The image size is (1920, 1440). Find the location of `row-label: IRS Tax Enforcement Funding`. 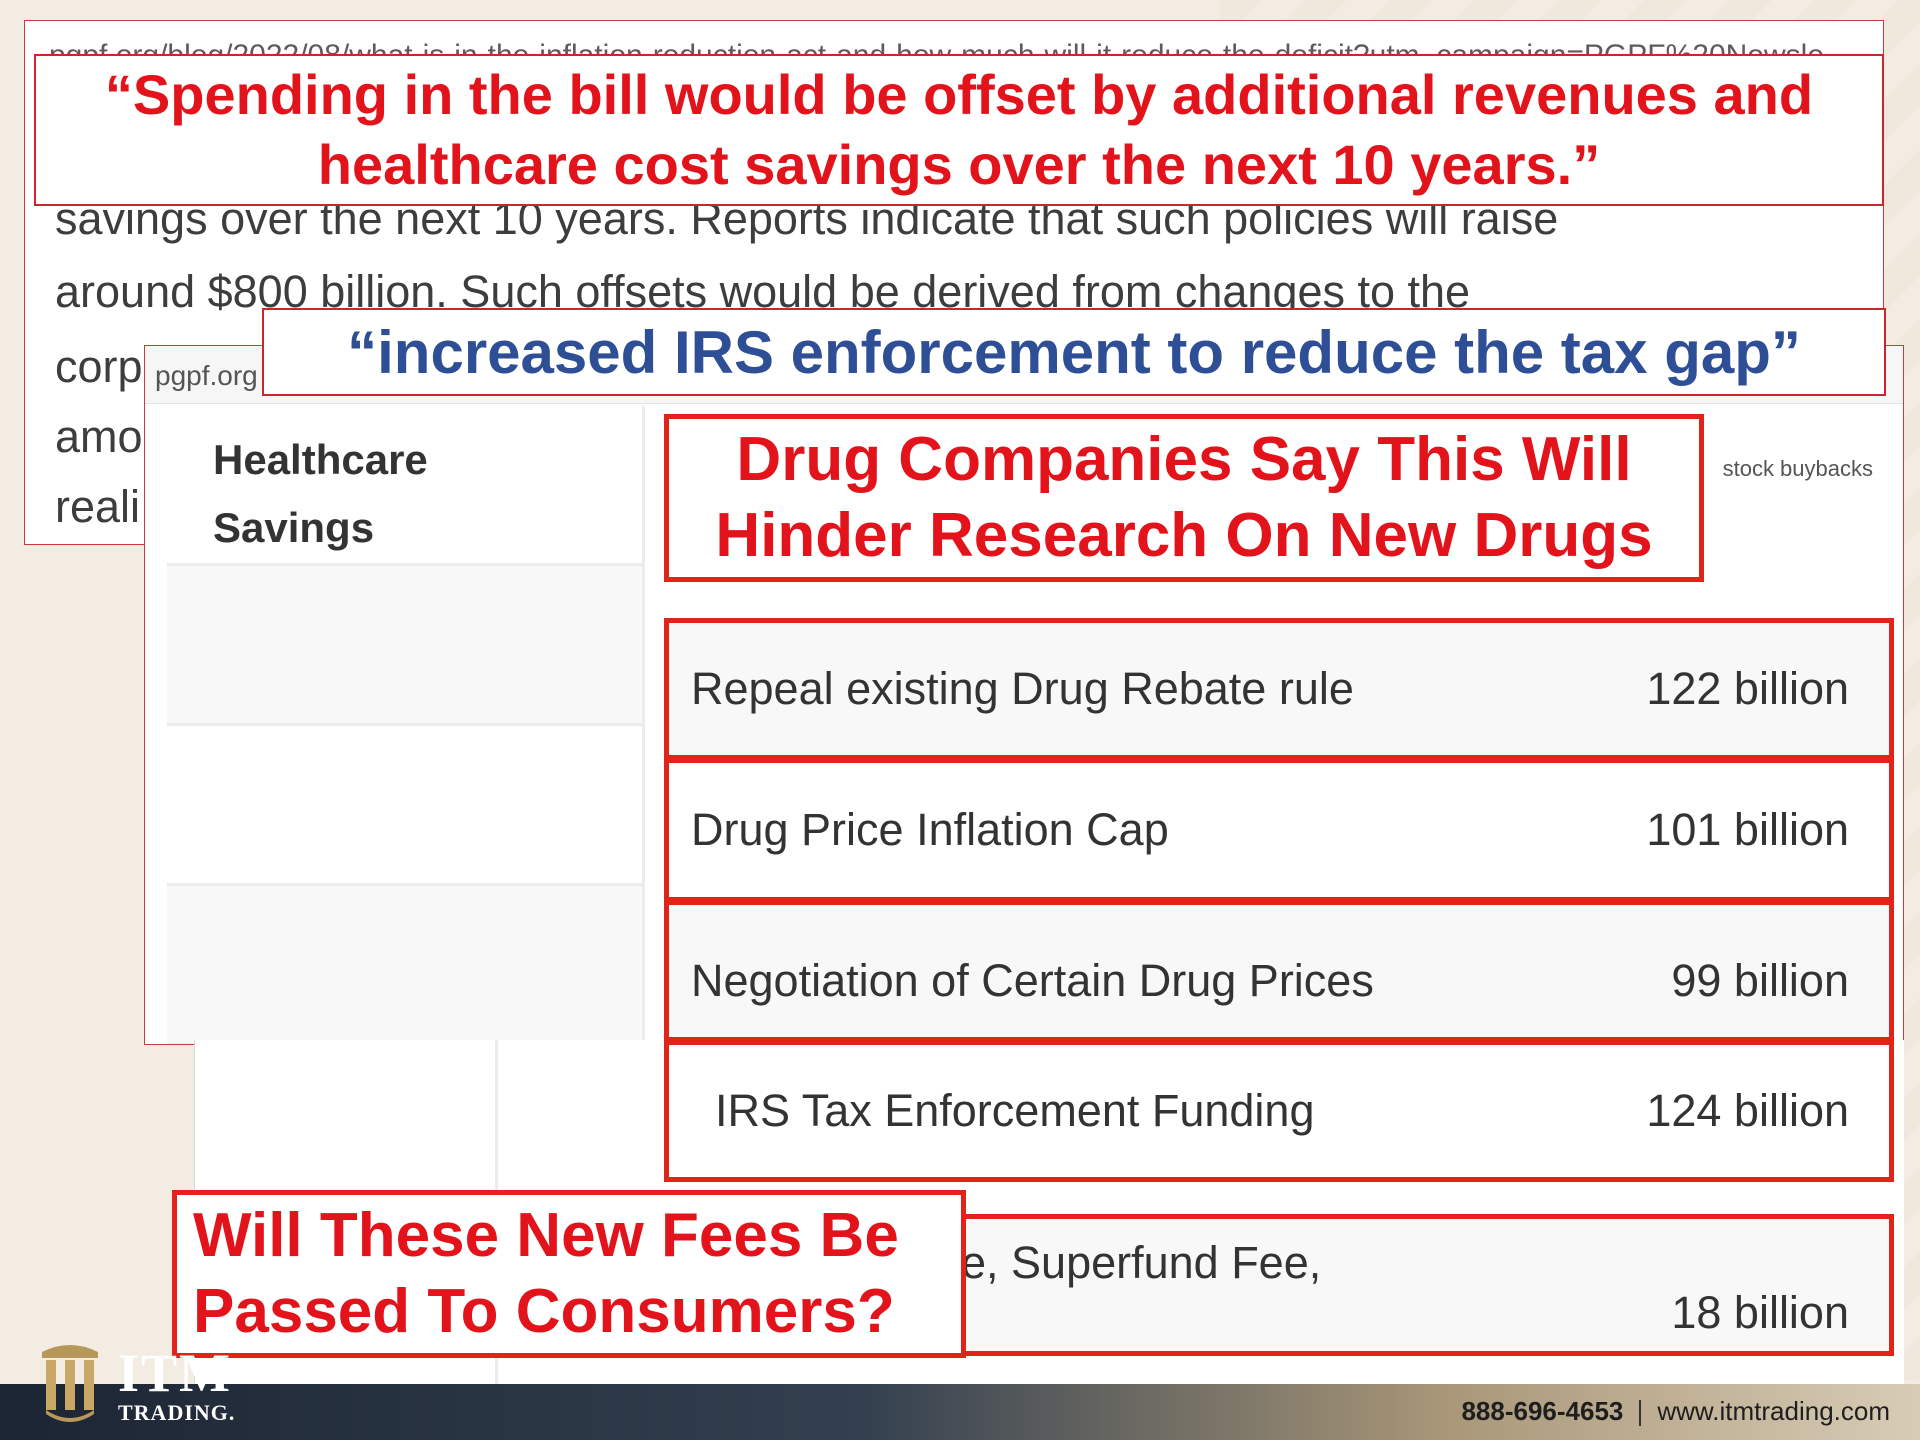

row-label: IRS Tax Enforcement Funding is located at coordinates (1015, 1110).